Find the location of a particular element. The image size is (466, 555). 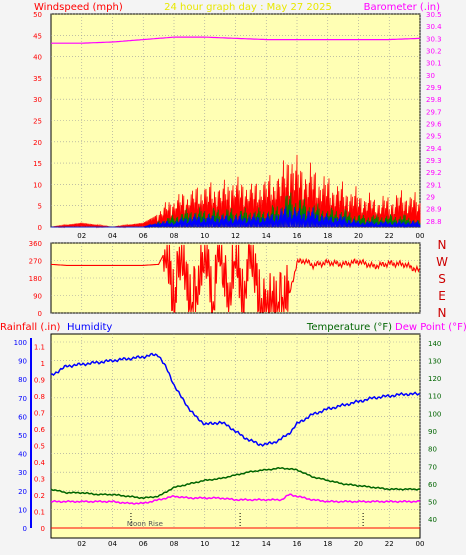

barometer-line is located at coordinates (236, 40).